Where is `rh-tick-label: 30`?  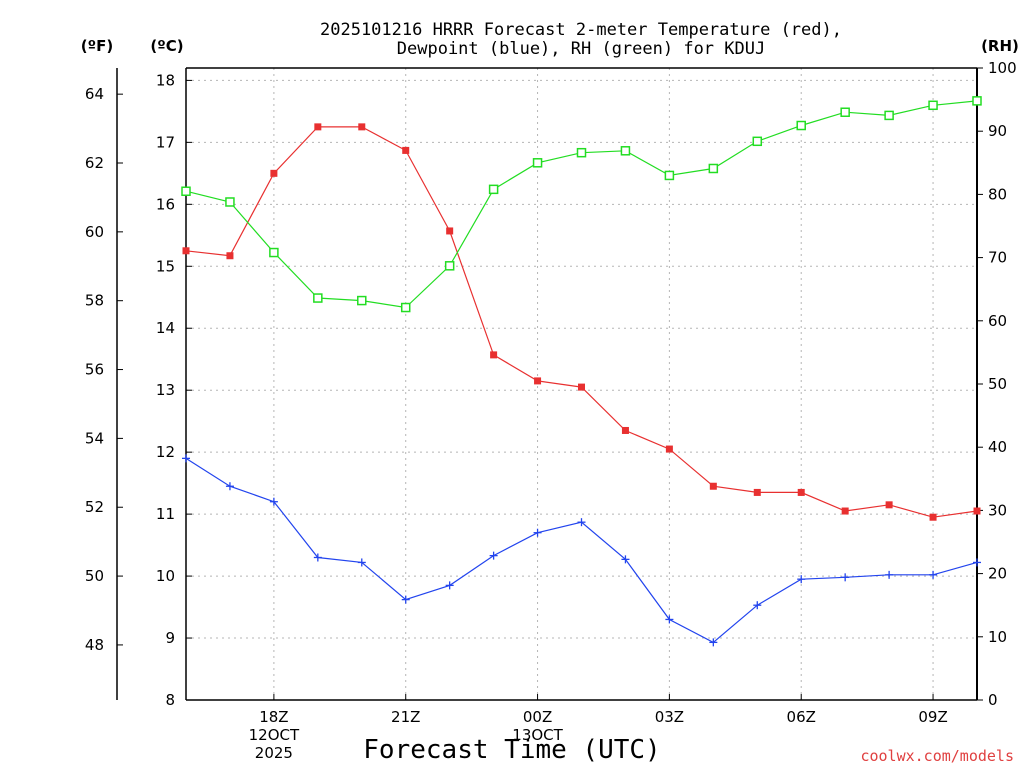 rh-tick-label: 30 is located at coordinates (997, 510).